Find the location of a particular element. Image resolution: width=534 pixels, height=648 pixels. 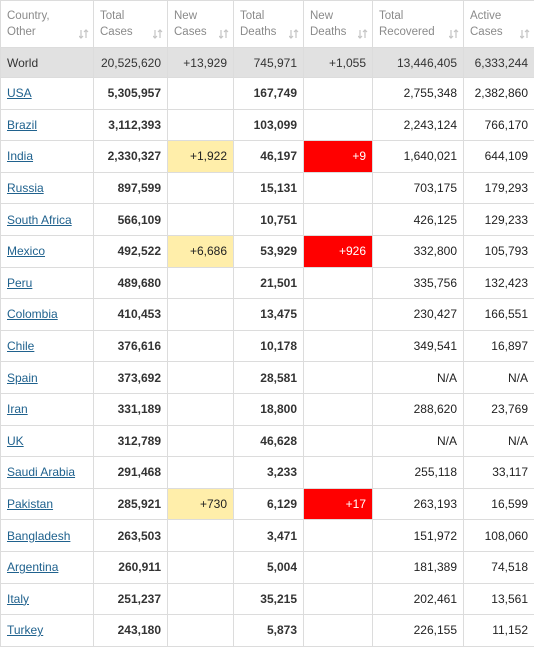

cell: 288,620 is located at coordinates (418, 409).